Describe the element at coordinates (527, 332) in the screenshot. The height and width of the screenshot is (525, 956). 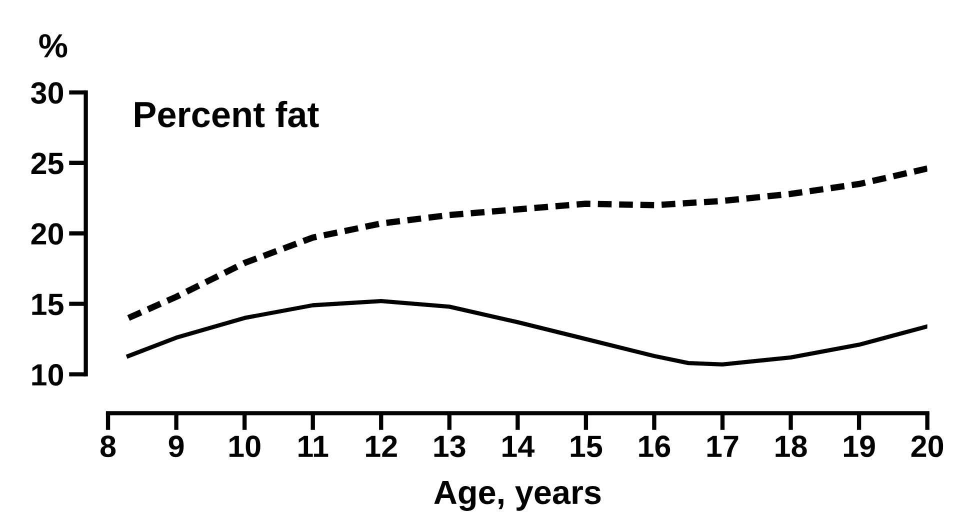
I see `line-series` at that location.